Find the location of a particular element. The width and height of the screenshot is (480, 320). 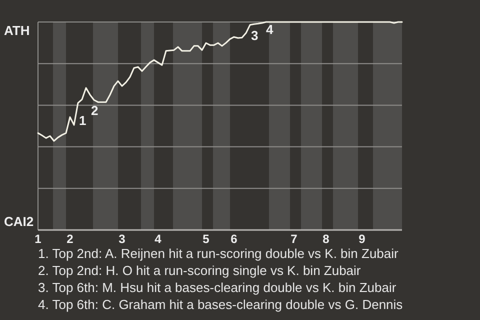

x-tick-label: 6 is located at coordinates (234, 239).